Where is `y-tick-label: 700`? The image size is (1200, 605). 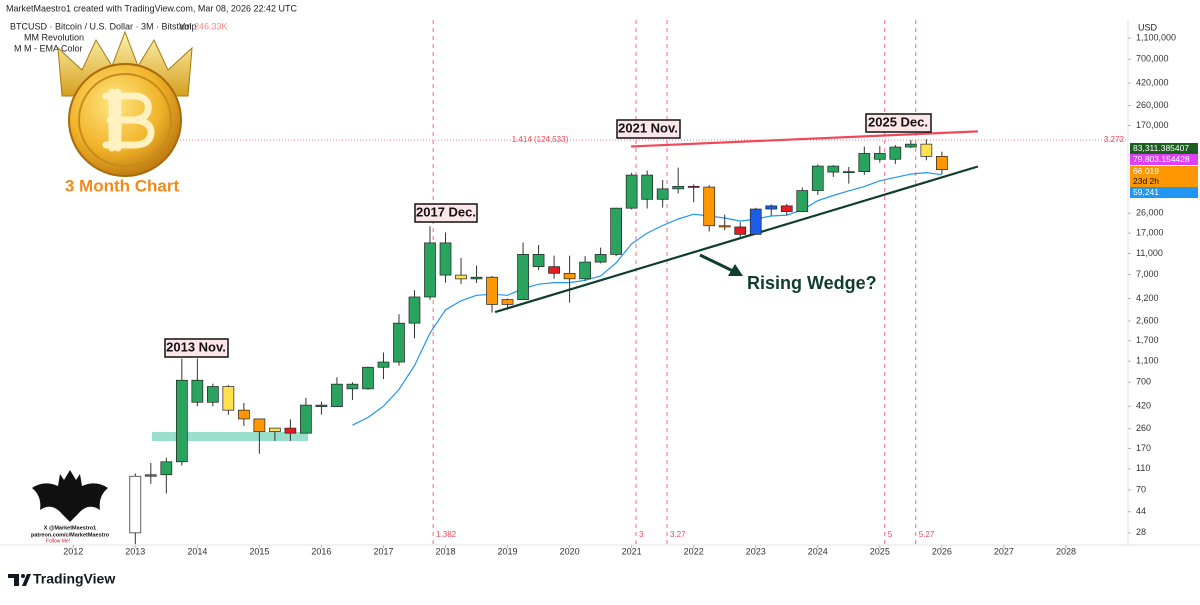
y-tick-label: 700 is located at coordinates (1143, 382).